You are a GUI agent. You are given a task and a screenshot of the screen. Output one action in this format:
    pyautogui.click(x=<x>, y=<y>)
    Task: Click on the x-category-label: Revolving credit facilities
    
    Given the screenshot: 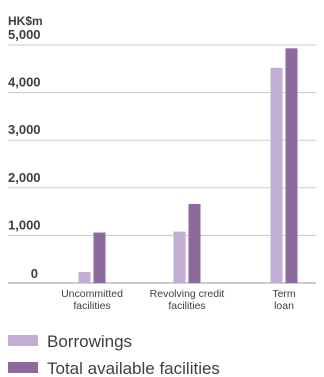 What is the action you would take?
    pyautogui.click(x=187, y=300)
    